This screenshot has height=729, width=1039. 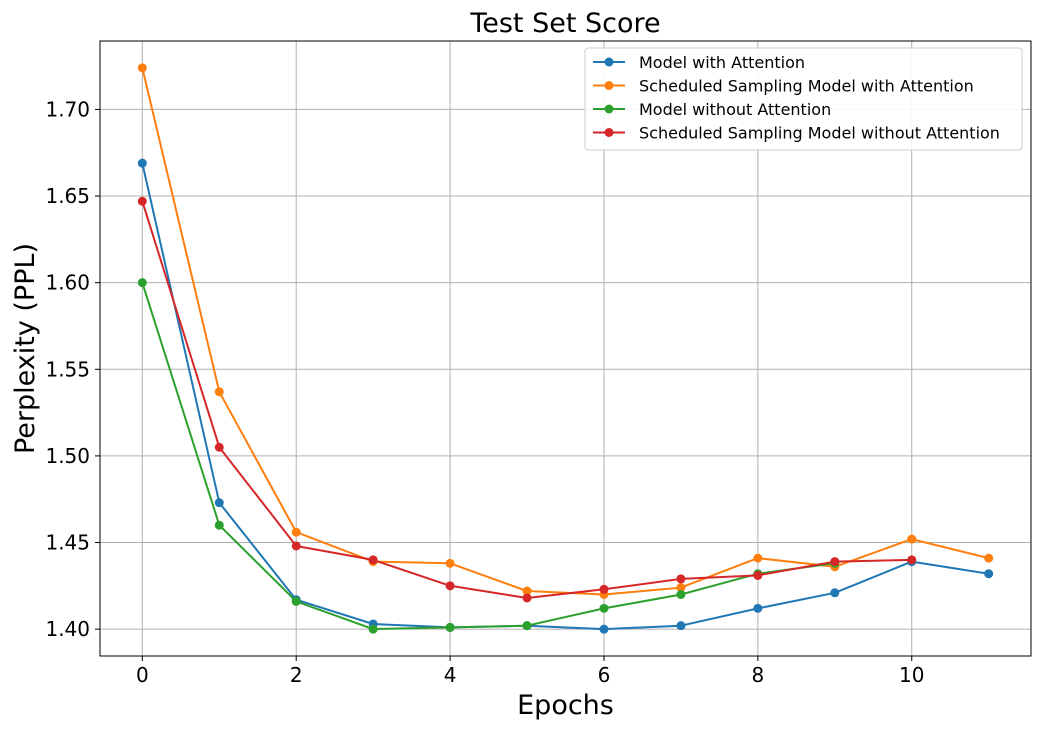 What do you see at coordinates (67, 109) in the screenshot?
I see `y-tick-label: 1.70` at bounding box center [67, 109].